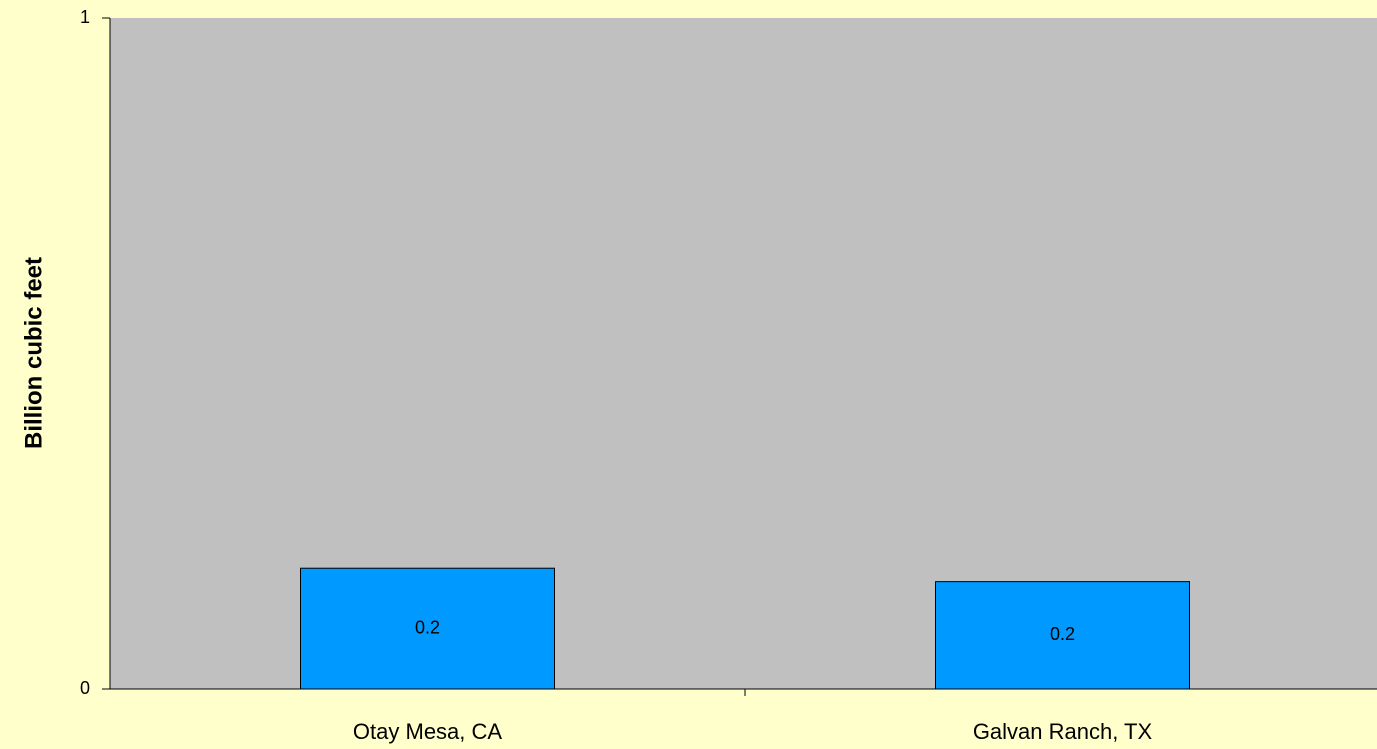  What do you see at coordinates (427, 731) in the screenshot?
I see `x-tick-label: Otay Mesa, CA` at bounding box center [427, 731].